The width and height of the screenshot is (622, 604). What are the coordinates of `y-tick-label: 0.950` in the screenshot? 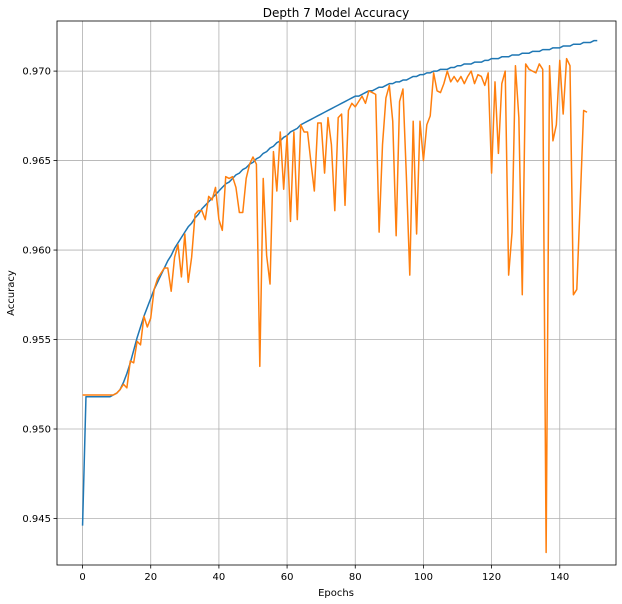 It's located at (36, 430).